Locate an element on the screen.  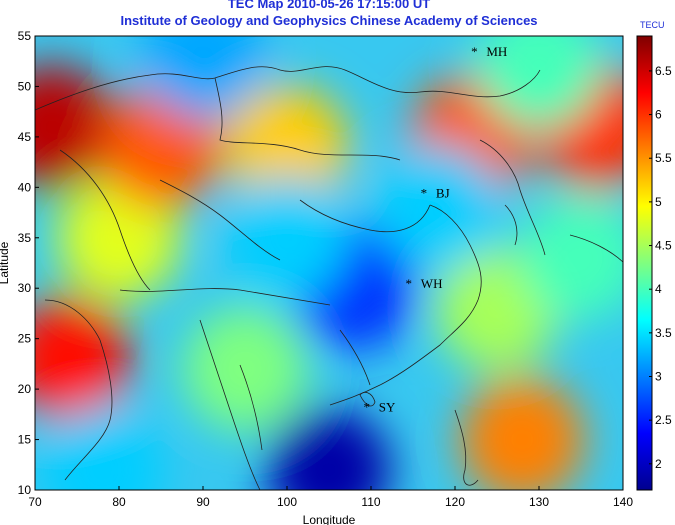
chart-title: TEC Map 2010-05-26 17:15:00 UT is located at coordinates (329, 5).